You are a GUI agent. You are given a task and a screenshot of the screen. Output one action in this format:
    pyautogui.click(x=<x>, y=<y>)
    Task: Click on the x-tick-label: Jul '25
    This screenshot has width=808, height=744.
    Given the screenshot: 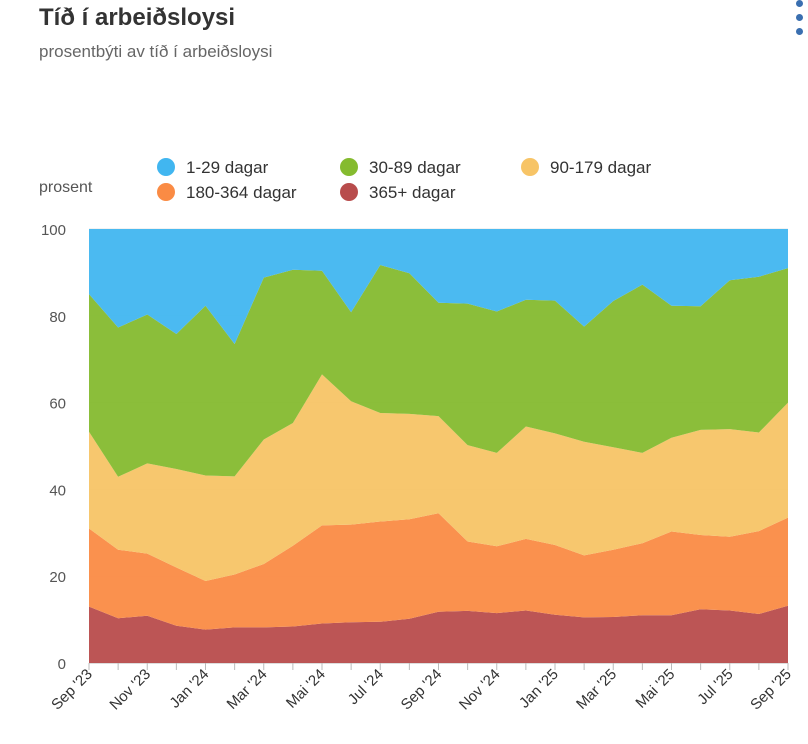 What is the action you would take?
    pyautogui.click(x=715, y=687)
    